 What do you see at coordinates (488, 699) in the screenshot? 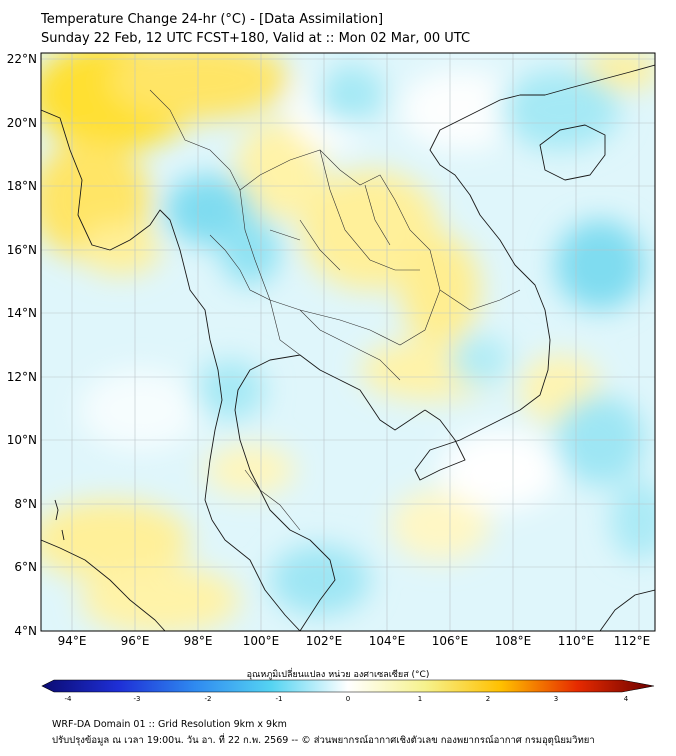
I see `colorbar-tick: 2` at bounding box center [488, 699].